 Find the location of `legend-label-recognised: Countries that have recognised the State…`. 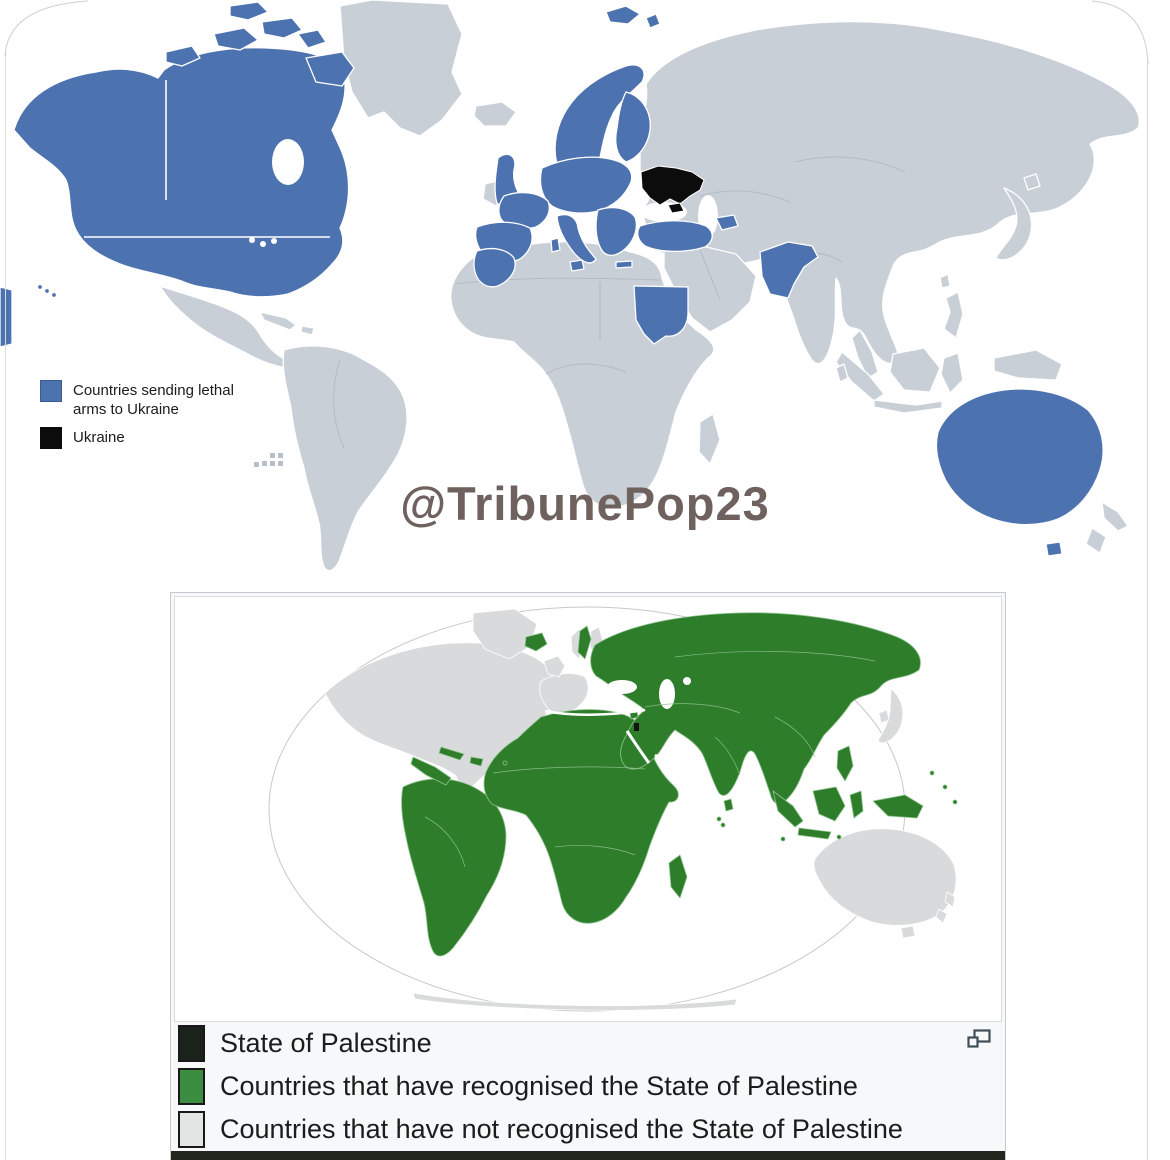

legend-label-recognised: Countries that have recognised the State… is located at coordinates (539, 1086).